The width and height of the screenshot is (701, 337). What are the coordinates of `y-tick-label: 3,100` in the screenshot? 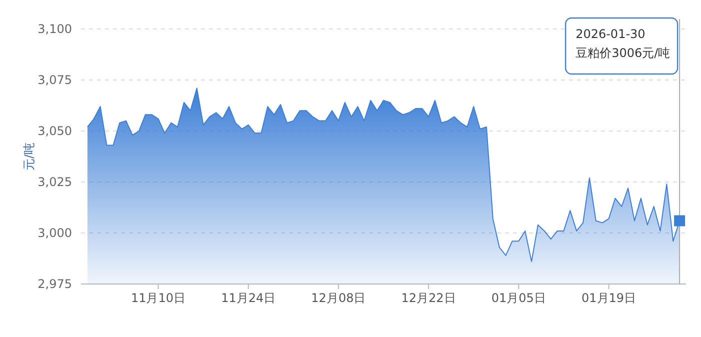 It's located at (55, 29).